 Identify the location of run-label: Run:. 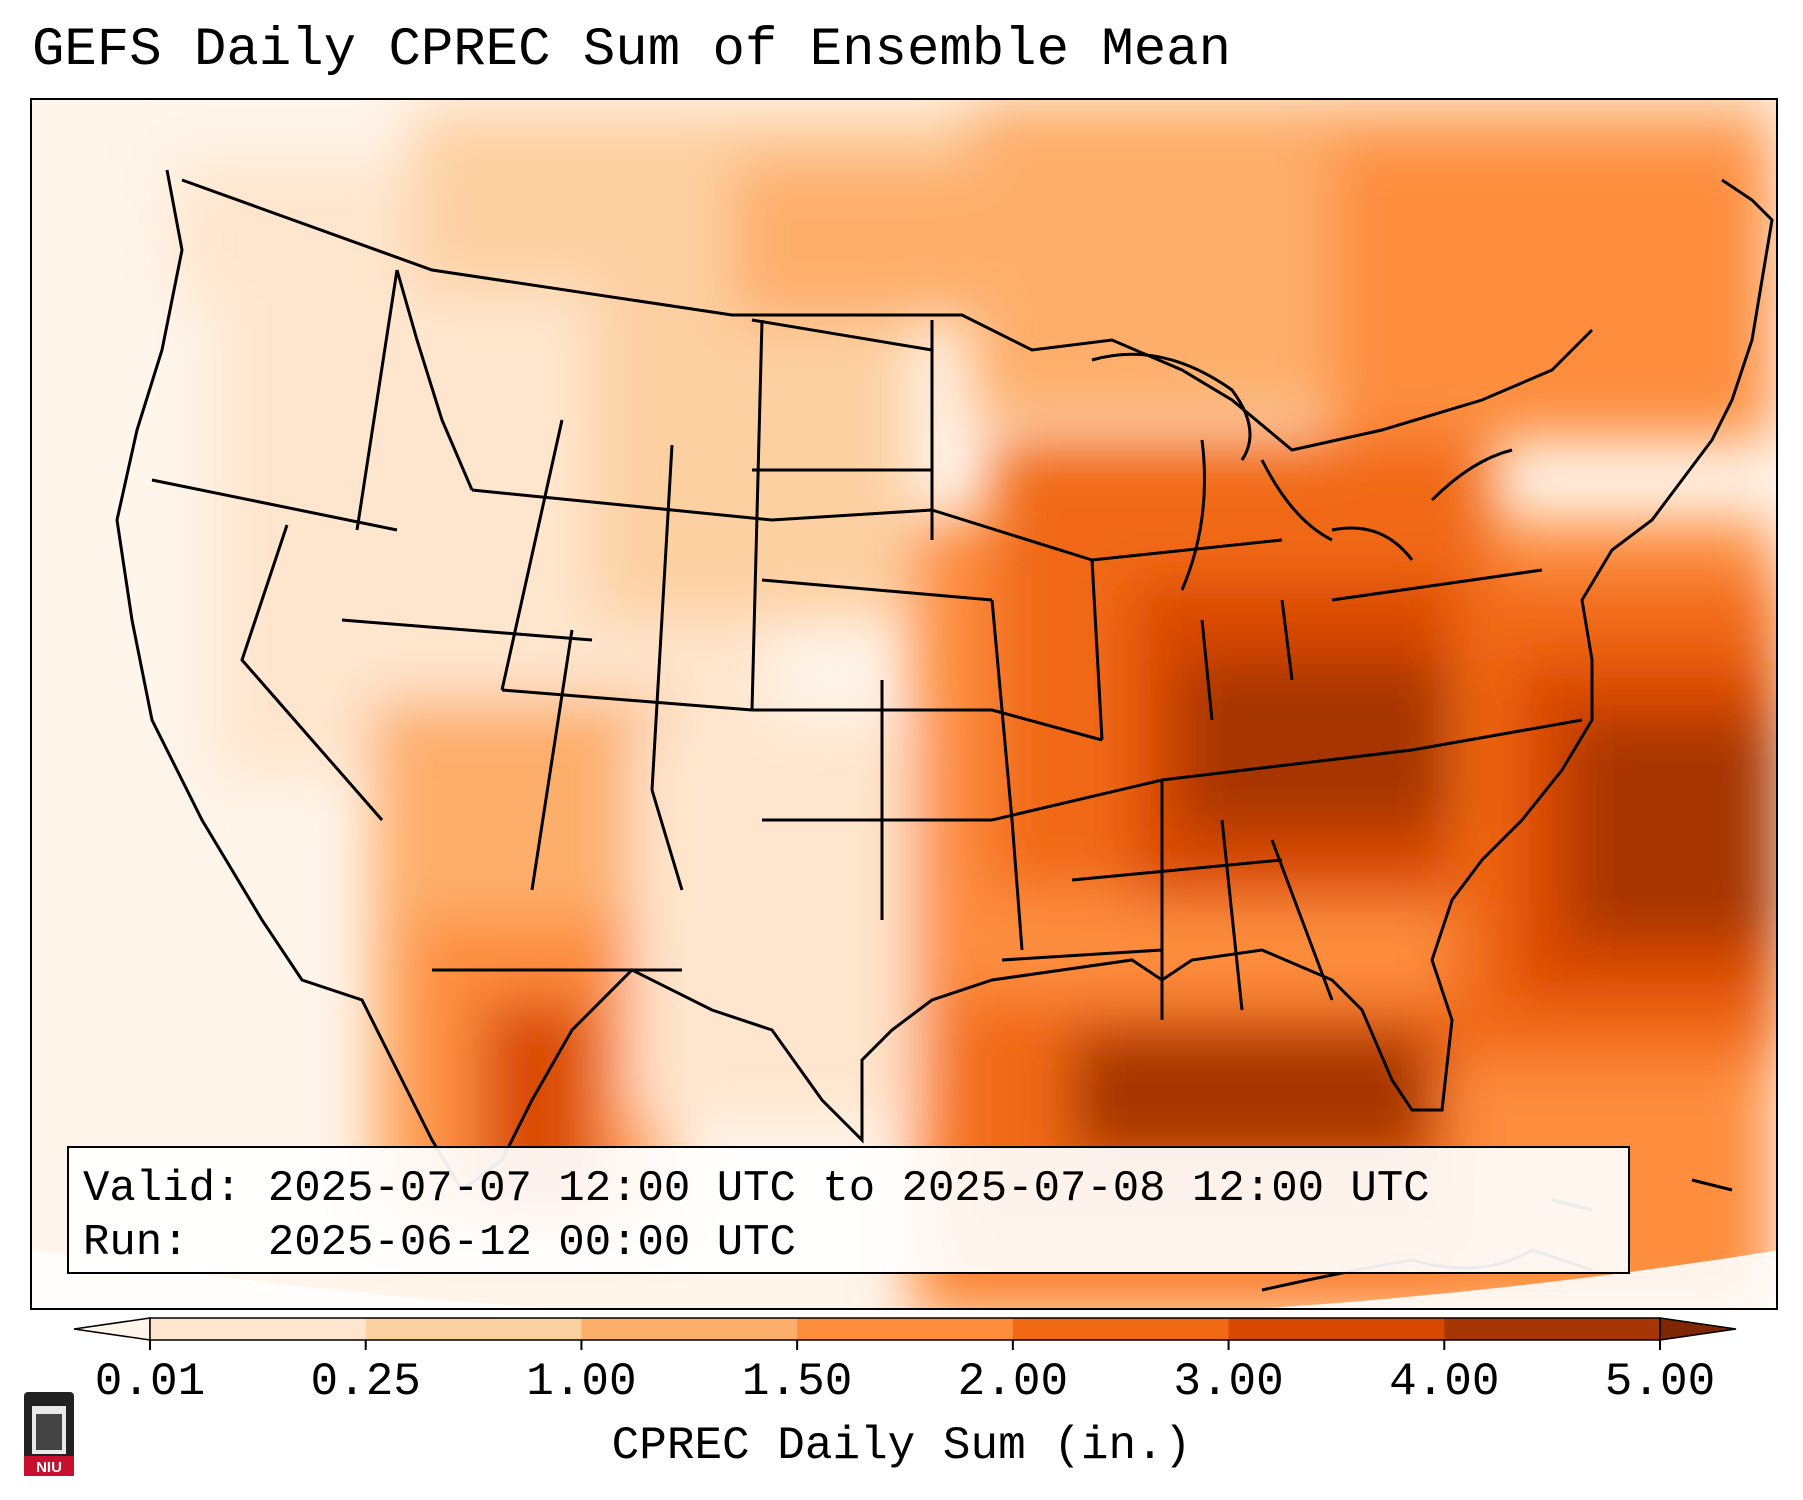
(136, 1243).